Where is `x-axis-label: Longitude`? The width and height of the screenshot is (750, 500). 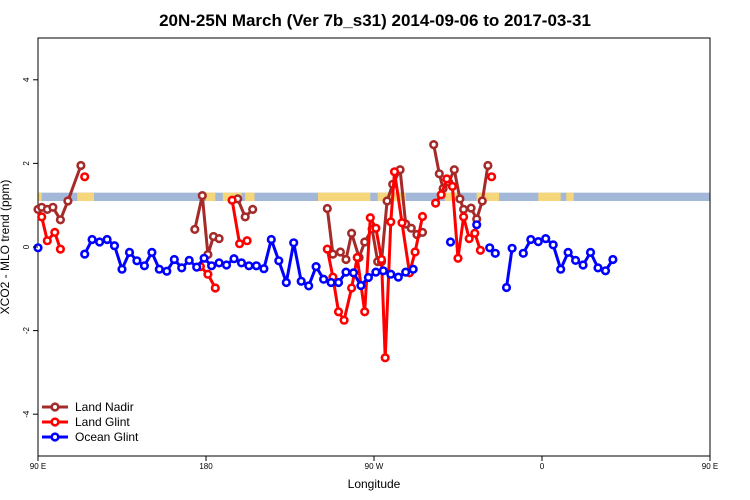 x-axis-label: Longitude is located at coordinates (374, 484).